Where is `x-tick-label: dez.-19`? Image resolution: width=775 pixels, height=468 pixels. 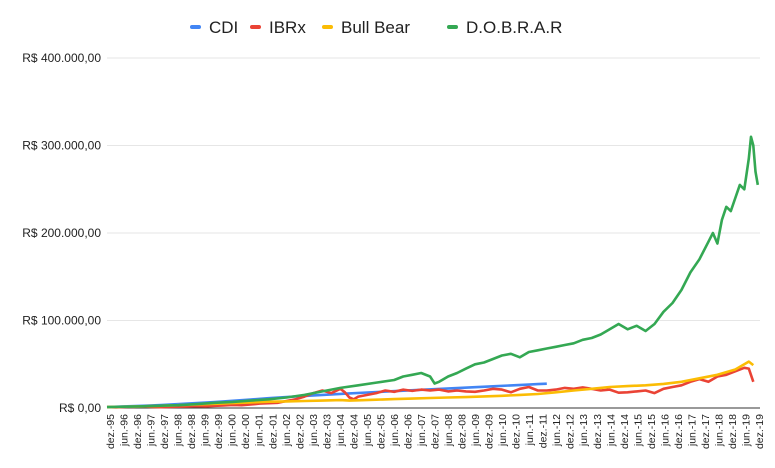
x-tick-label: dez.-19 is located at coordinates (760, 431).